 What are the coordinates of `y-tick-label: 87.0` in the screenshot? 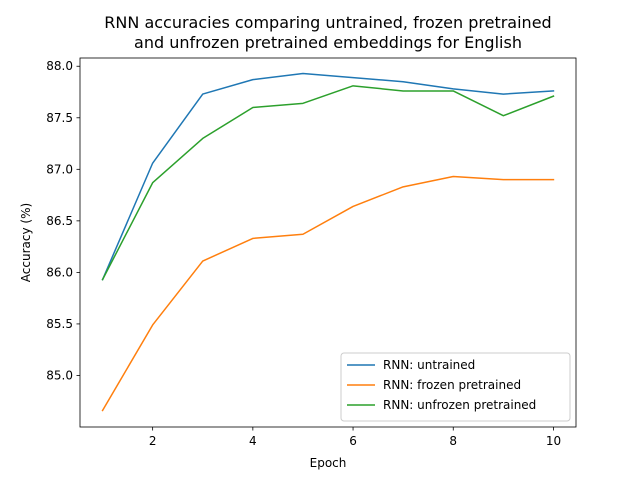 It's located at (59, 169).